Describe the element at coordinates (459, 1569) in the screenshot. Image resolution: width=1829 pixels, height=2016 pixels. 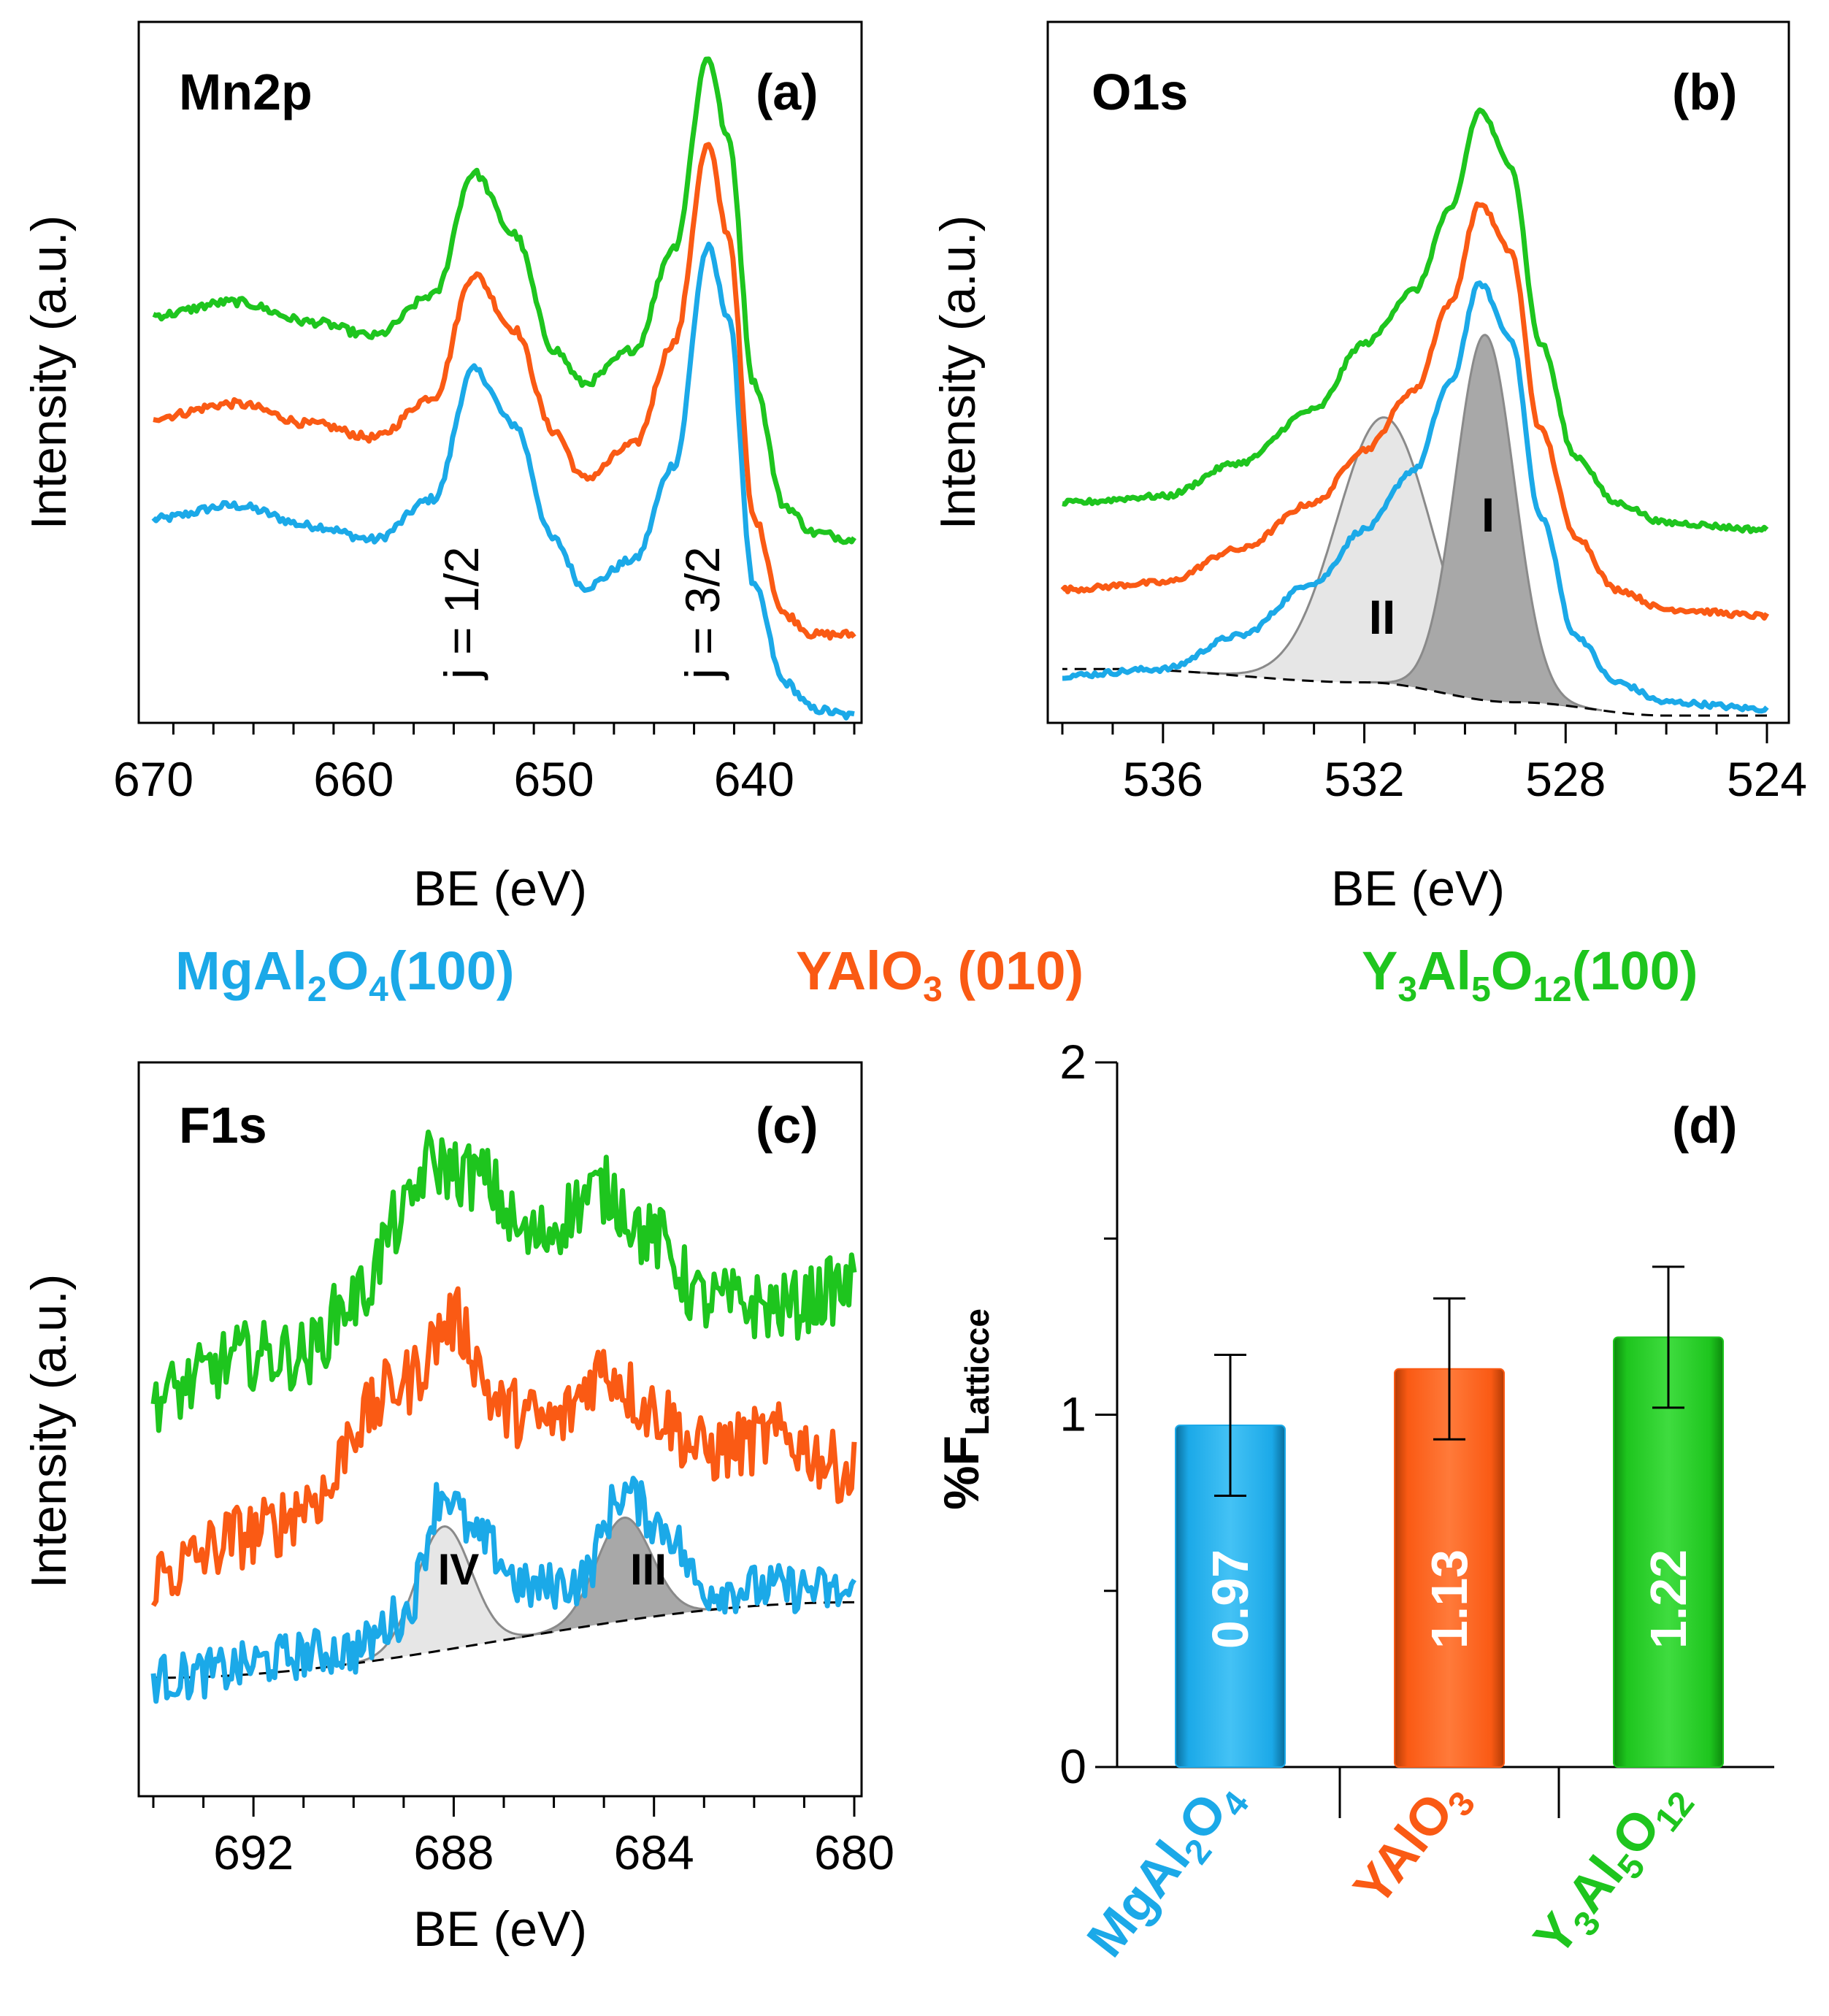
I see `peak-label-IV: IV` at that location.